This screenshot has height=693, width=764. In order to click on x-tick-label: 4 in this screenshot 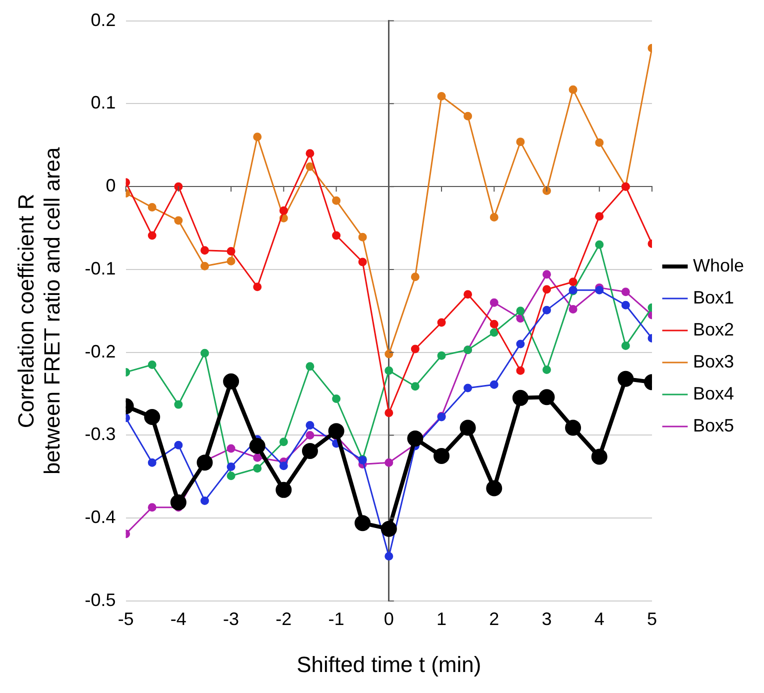, I will do `click(599, 618)`.